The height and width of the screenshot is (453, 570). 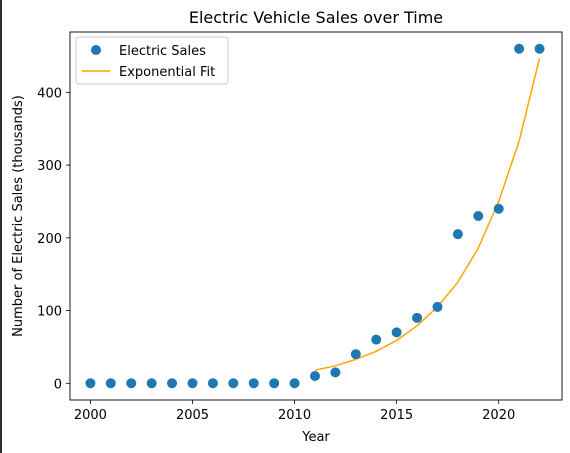 What do you see at coordinates (49, 93) in the screenshot?
I see `y-tick-label: 400` at bounding box center [49, 93].